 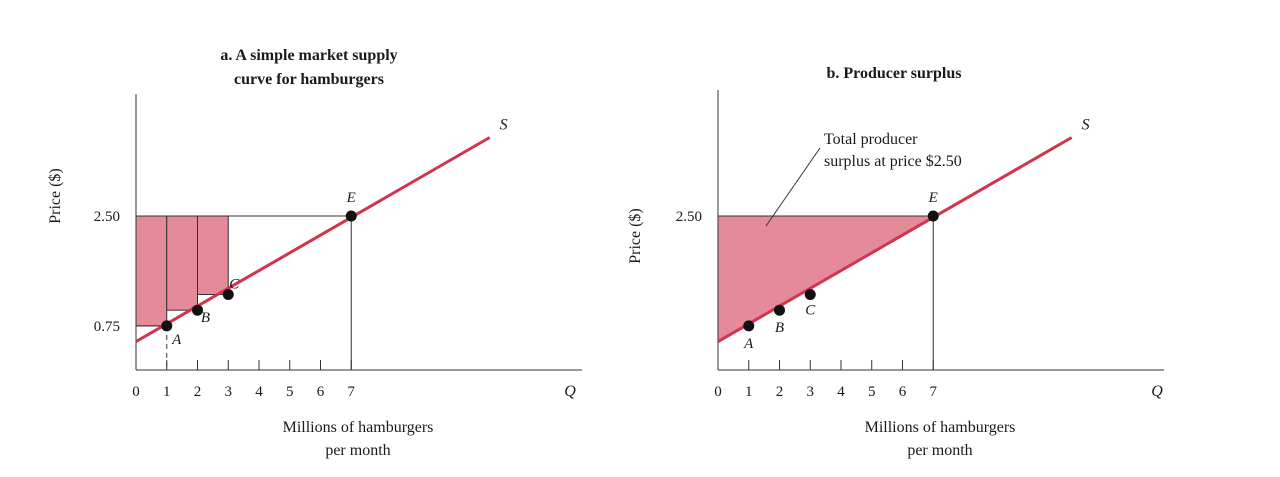 I want to click on panel-a-xtick-label-3: 3, so click(x=229, y=392).